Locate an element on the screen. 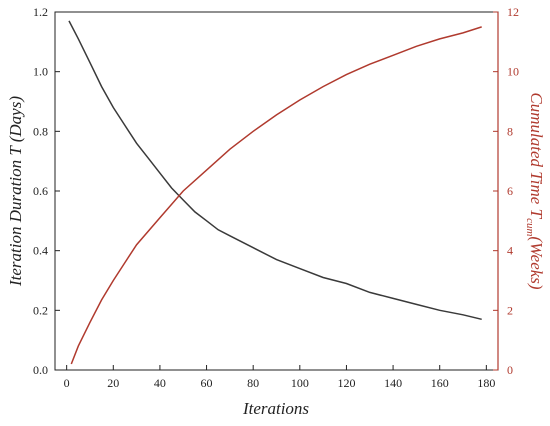 The width and height of the screenshot is (550, 426). left-y-title-var: T is located at coordinates (15, 150).